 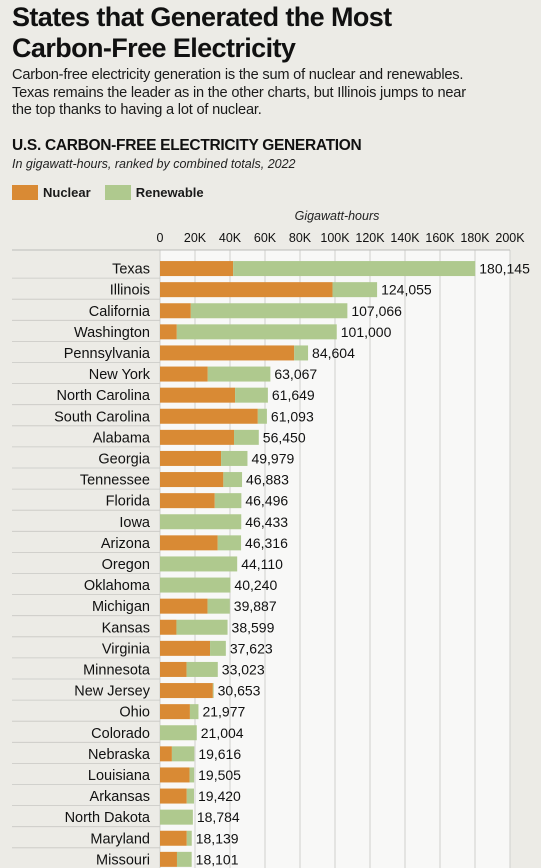 I want to click on total-label-16: 39,887, so click(x=255, y=606).